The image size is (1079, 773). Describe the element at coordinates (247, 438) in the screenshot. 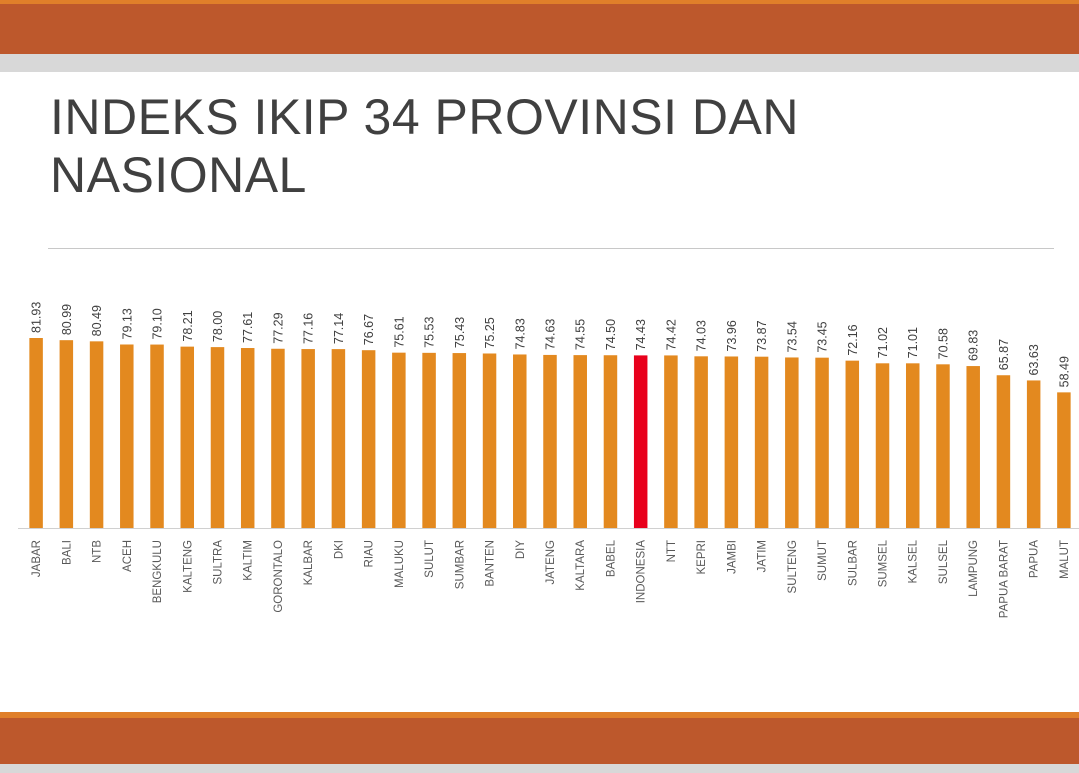

I see `bar-kaltim` at that location.